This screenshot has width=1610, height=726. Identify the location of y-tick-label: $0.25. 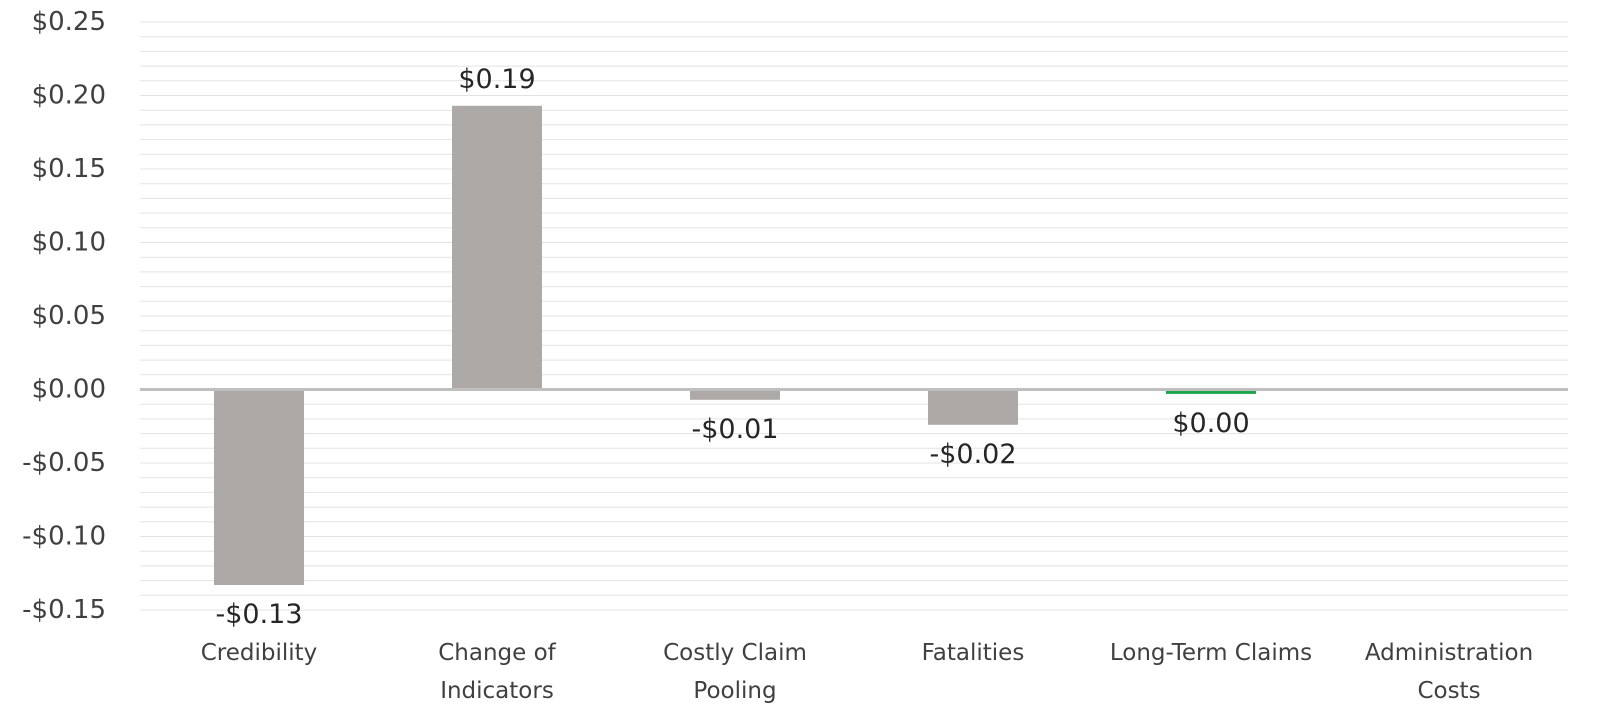
(69, 22).